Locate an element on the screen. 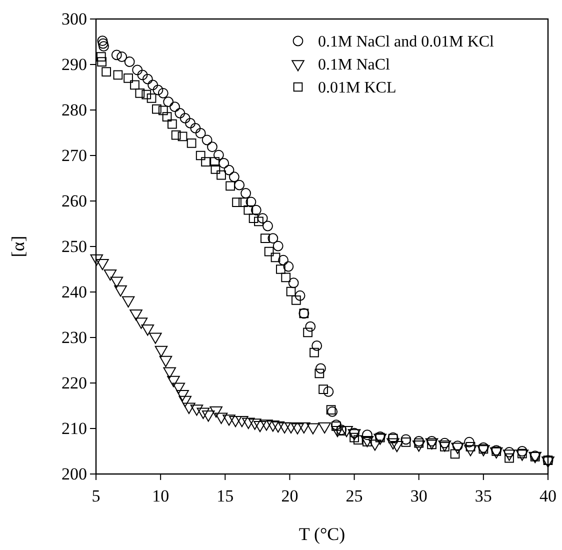 This screenshot has width=562, height=550. x-tick-label: 35 is located at coordinates (483, 496).